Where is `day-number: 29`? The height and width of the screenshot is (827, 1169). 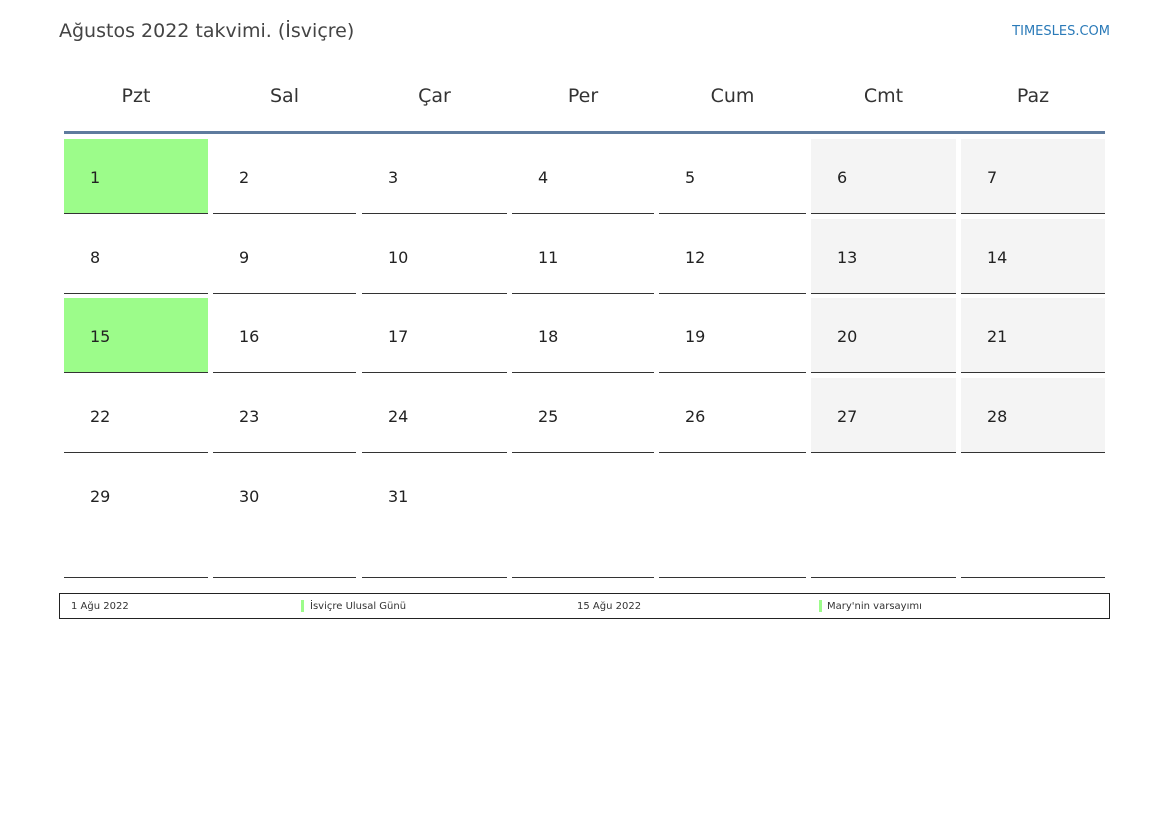 day-number: 29 is located at coordinates (100, 496).